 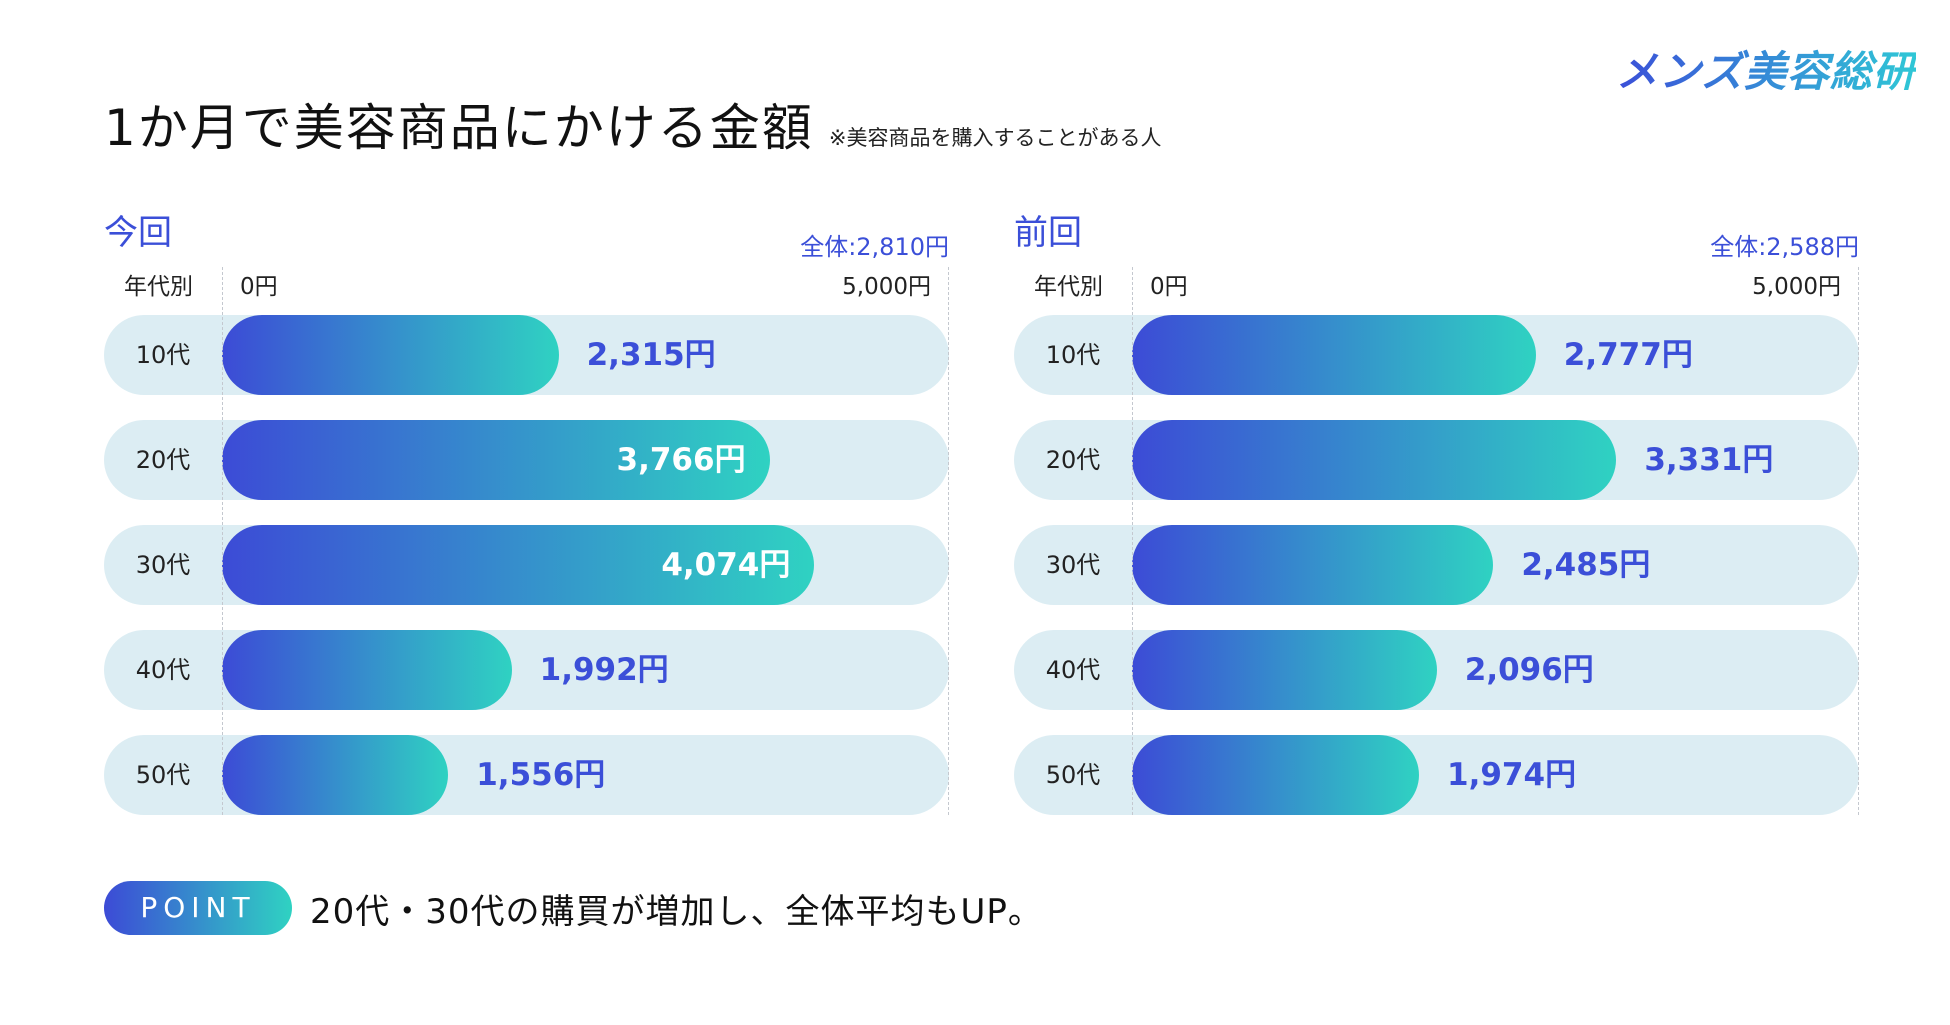 What do you see at coordinates (604, 670) in the screenshot?
I see `bar-value-label: 1,992円` at bounding box center [604, 670].